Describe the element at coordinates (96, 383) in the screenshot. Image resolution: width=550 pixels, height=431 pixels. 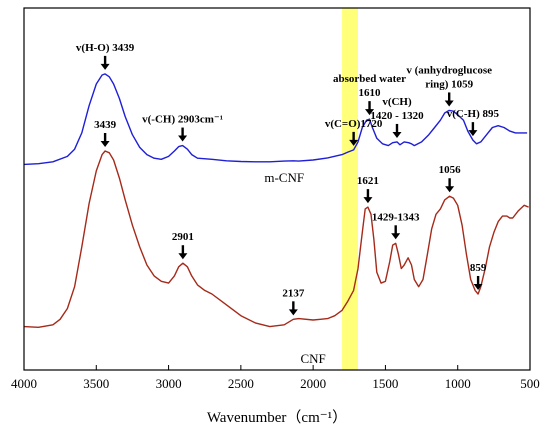
I see `x-tick-label: 3500` at that location.